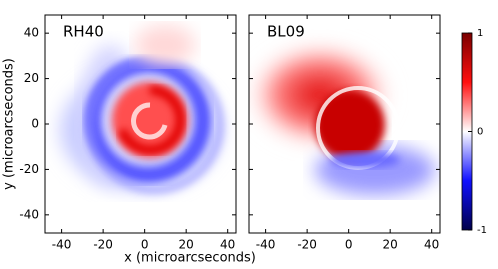 This screenshot has width=498, height=269. I want to click on y-tick-label: -20, so click(29, 169).